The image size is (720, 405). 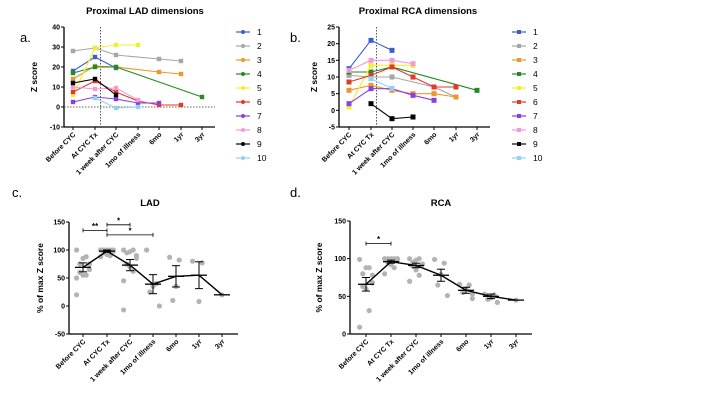 What do you see at coordinates (525, 116) in the screenshot?
I see `legend-item-7: 7` at bounding box center [525, 116].